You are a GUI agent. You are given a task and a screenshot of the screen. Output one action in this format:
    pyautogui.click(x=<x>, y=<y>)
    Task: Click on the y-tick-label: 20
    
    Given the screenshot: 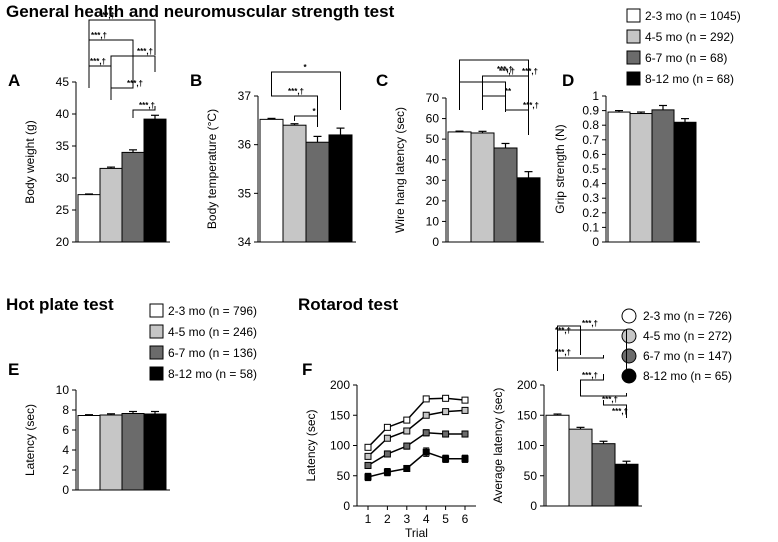 What is the action you would take?
    pyautogui.click(x=433, y=201)
    